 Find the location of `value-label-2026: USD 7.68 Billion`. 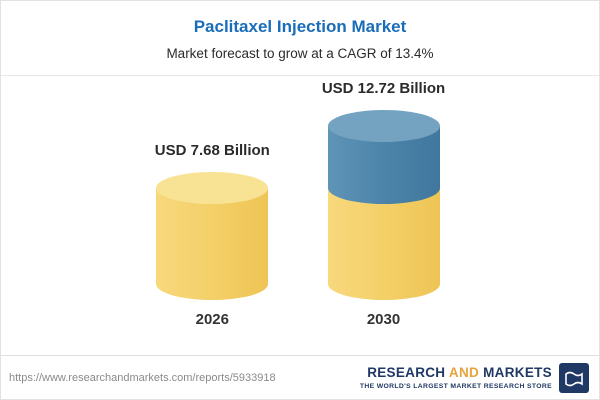

value-label-2026: USD 7.68 Billion is located at coordinates (212, 150).